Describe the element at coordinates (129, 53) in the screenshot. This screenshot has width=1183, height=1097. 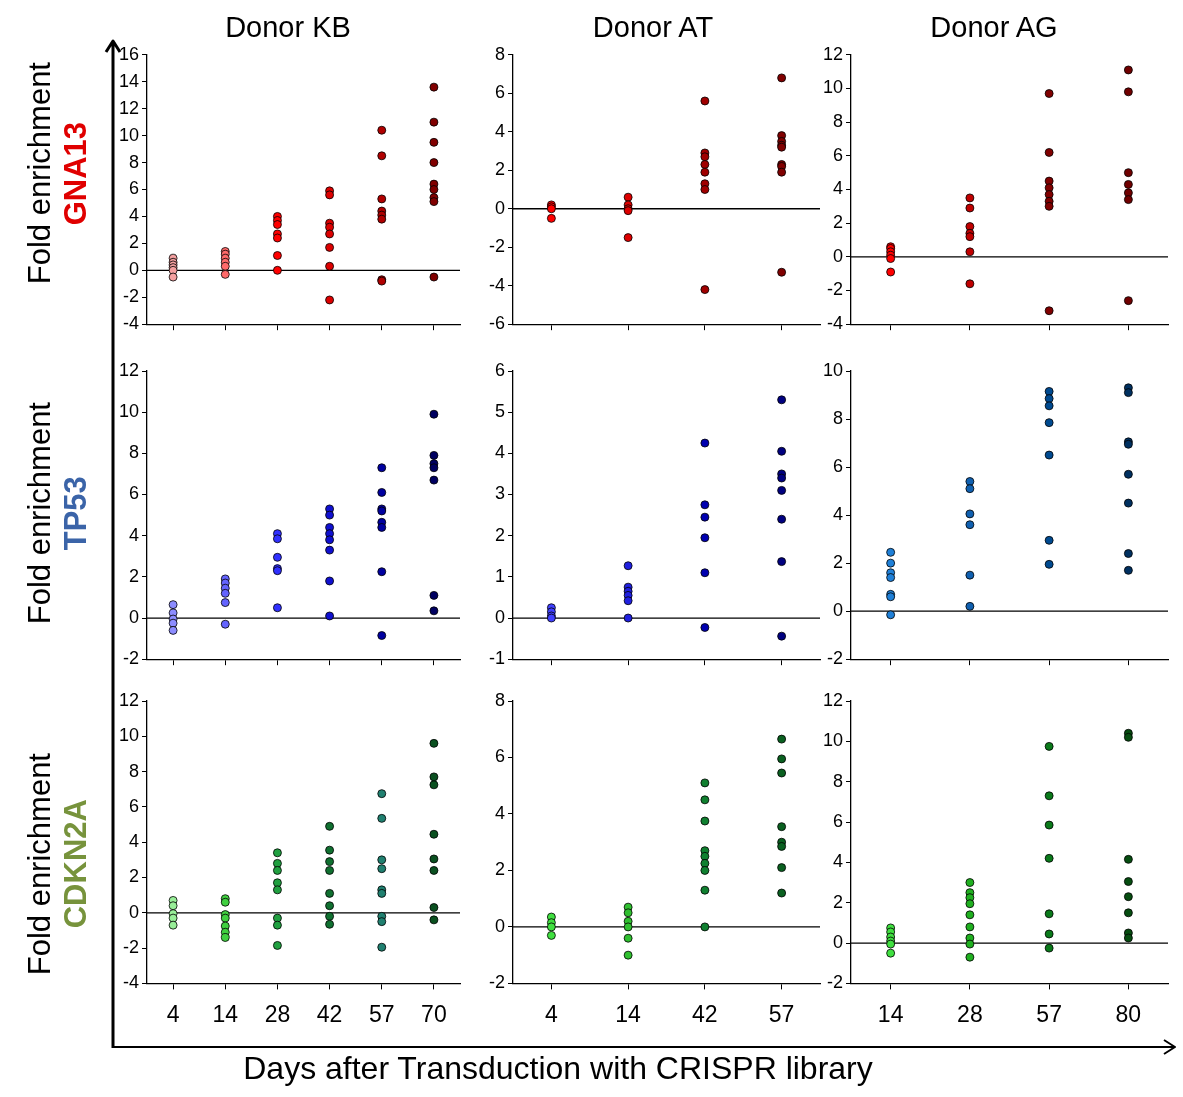
I see `y-tick-label: 16` at that location.